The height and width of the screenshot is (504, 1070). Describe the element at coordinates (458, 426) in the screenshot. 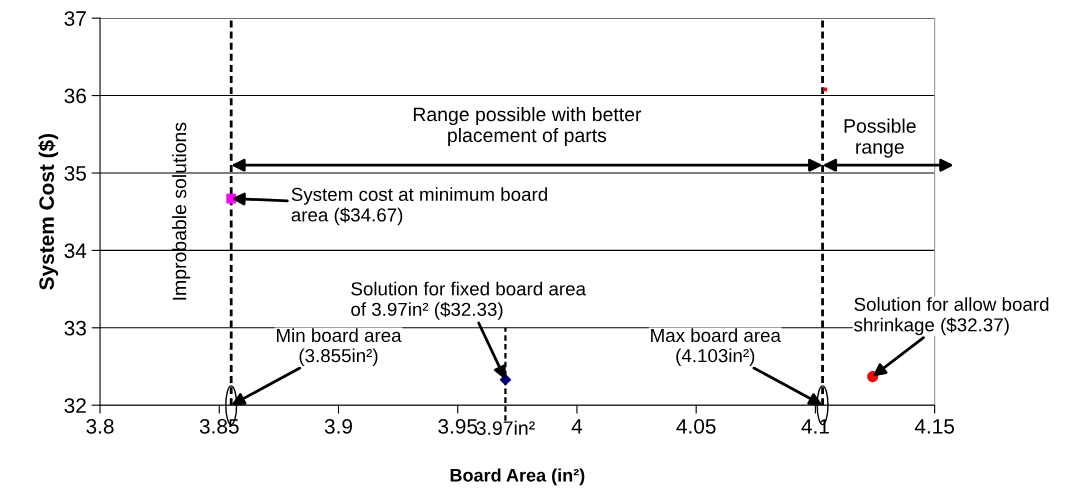

I see `x-tick-label: 3.95` at that location.